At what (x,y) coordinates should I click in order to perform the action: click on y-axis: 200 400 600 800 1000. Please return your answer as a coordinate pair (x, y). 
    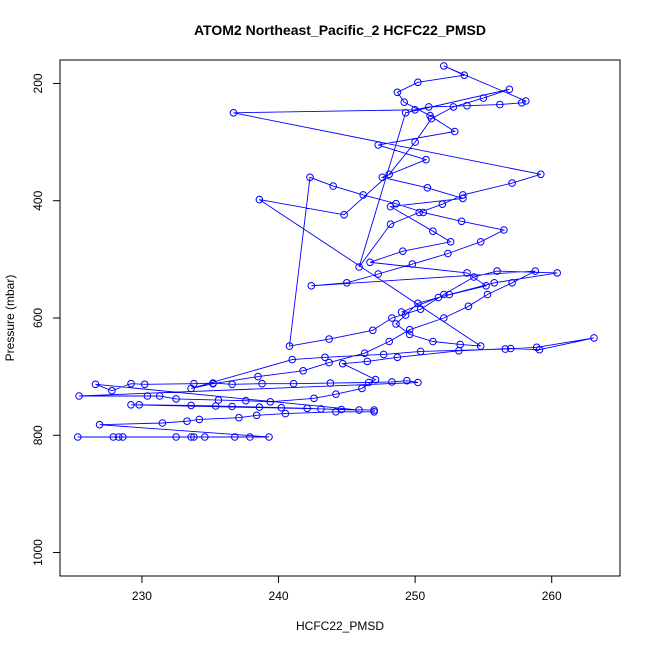
    Looking at the image, I should click on (45, 319).